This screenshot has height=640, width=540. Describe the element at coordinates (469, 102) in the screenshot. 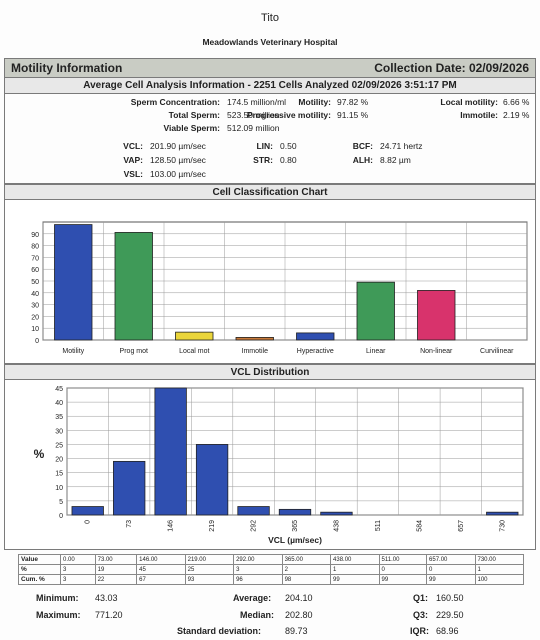

I see `local-motility-label: Local motility:` at that location.